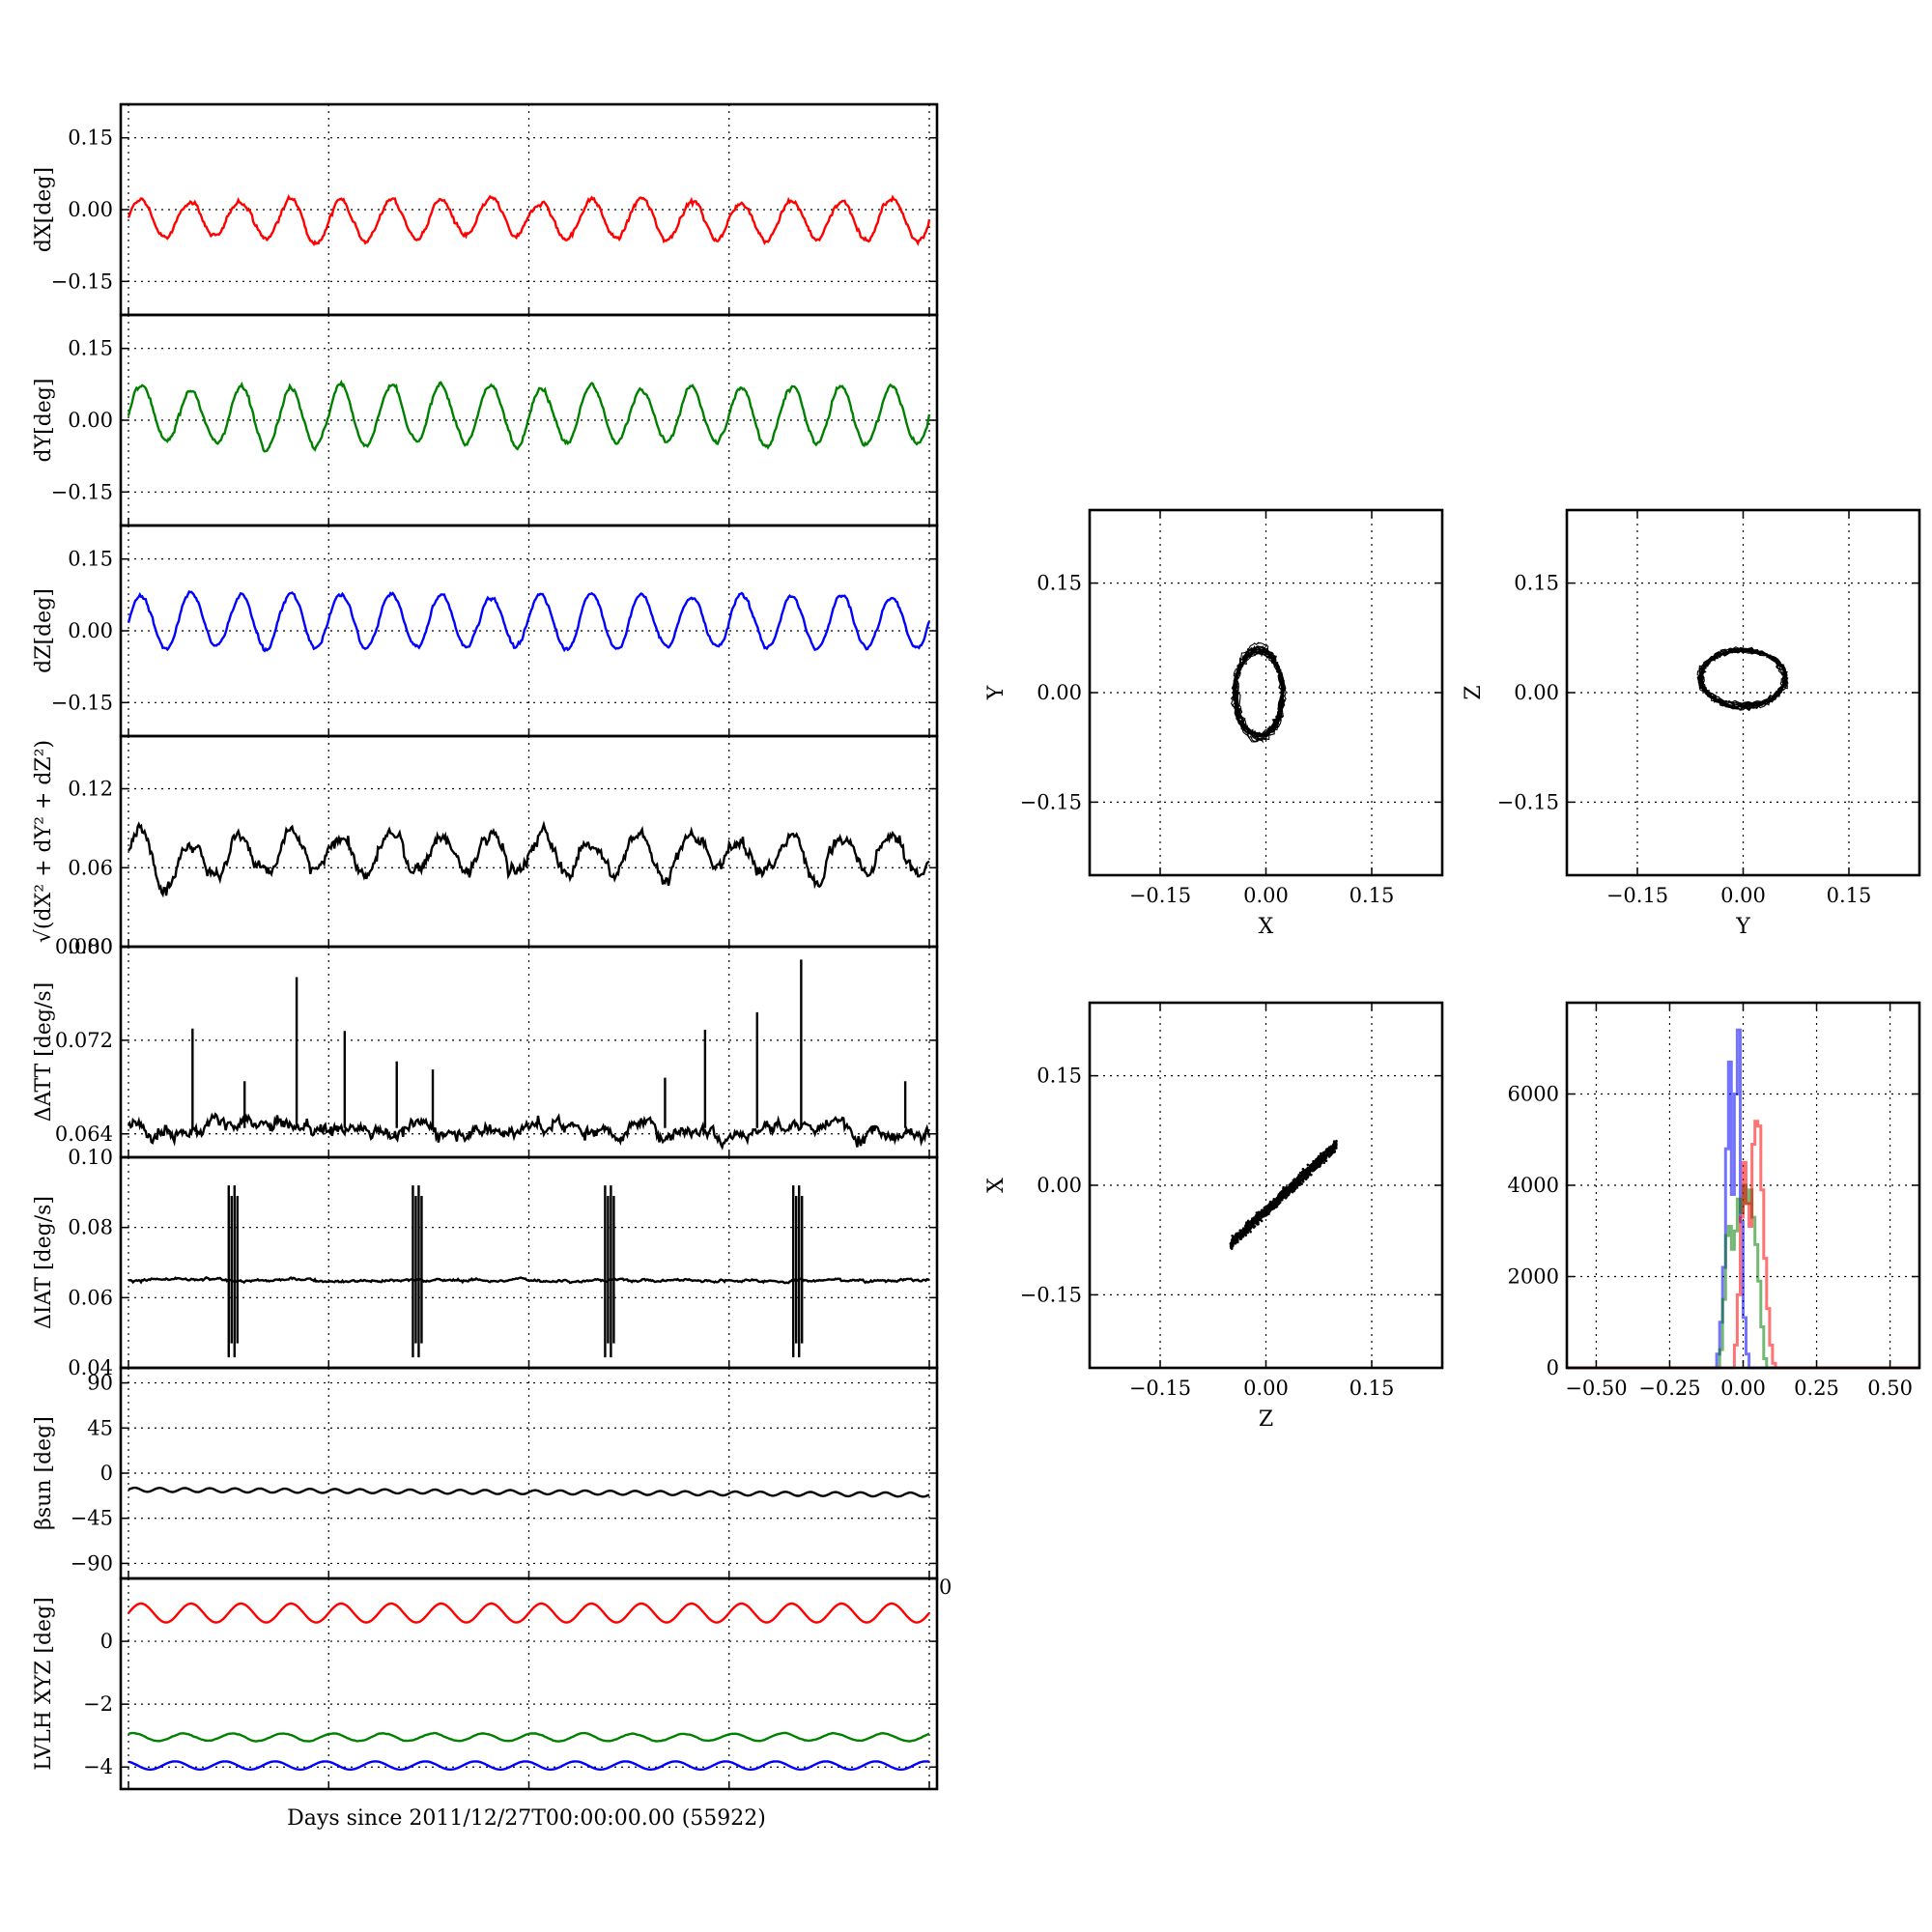 The width and height of the screenshot is (1932, 1932). I want to click on histogram-z, so click(1743, 1199).